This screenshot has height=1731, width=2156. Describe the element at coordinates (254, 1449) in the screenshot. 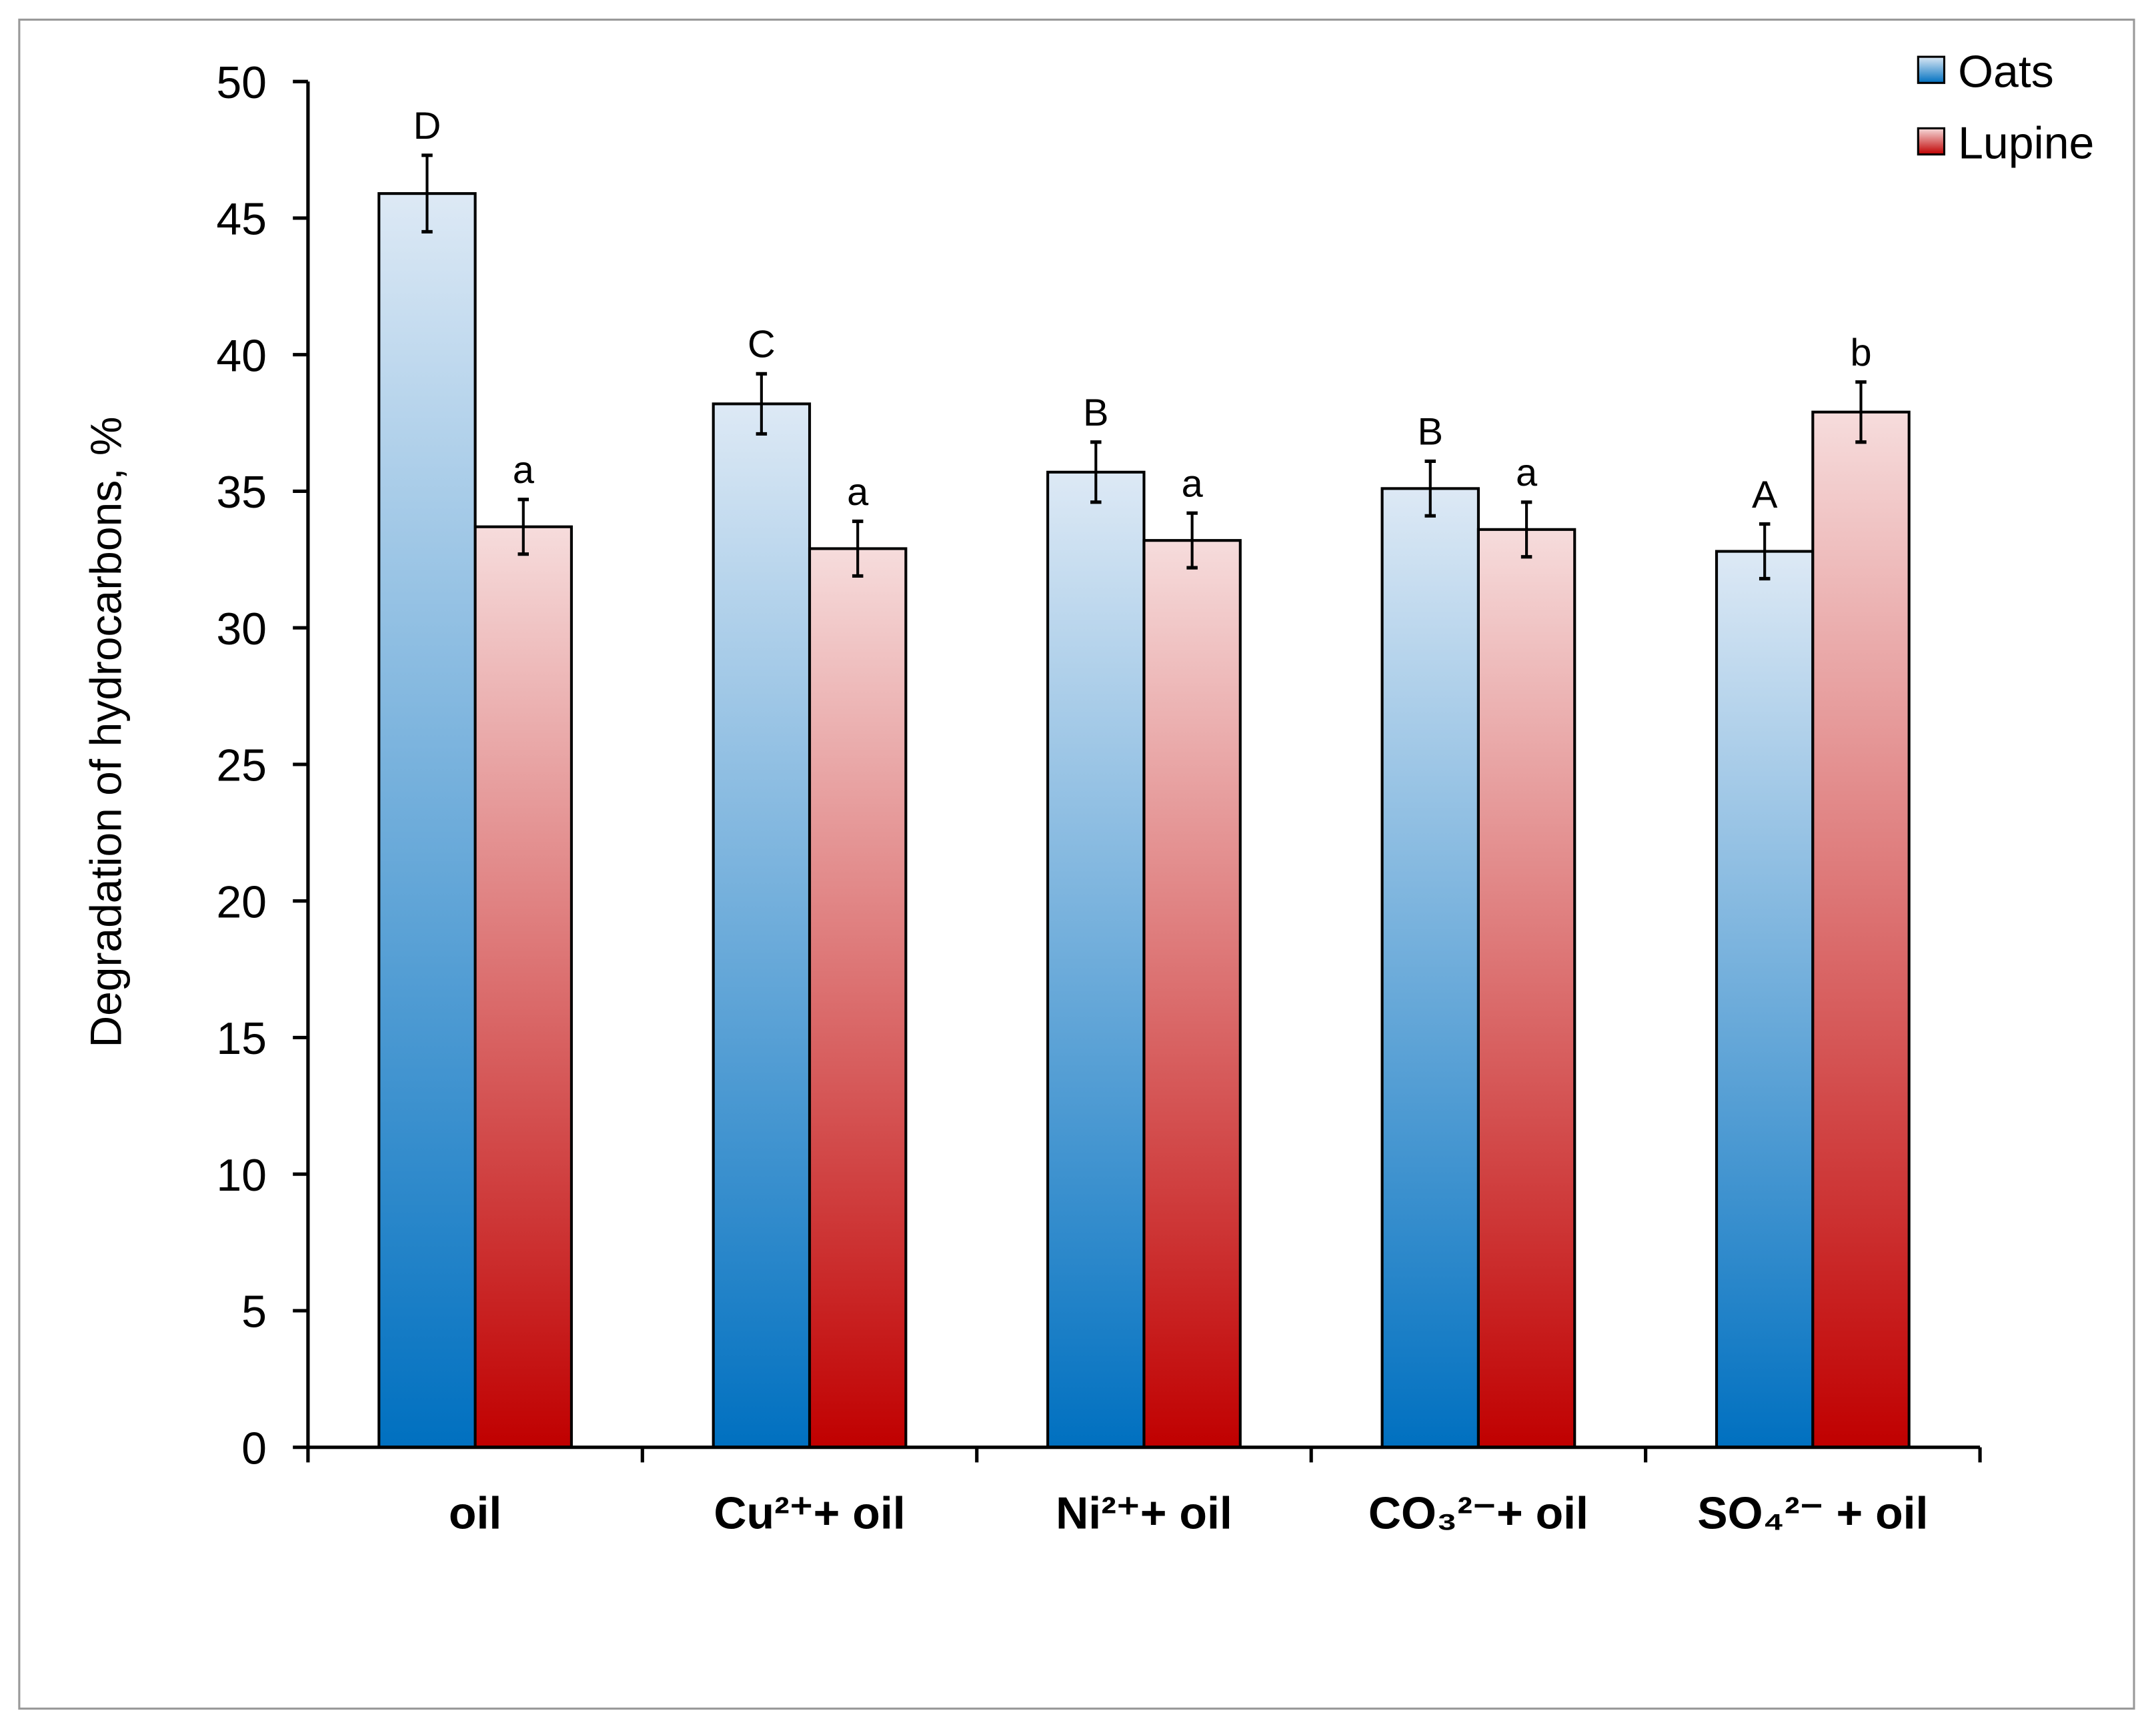

I see `y-tick-label: 0` at that location.